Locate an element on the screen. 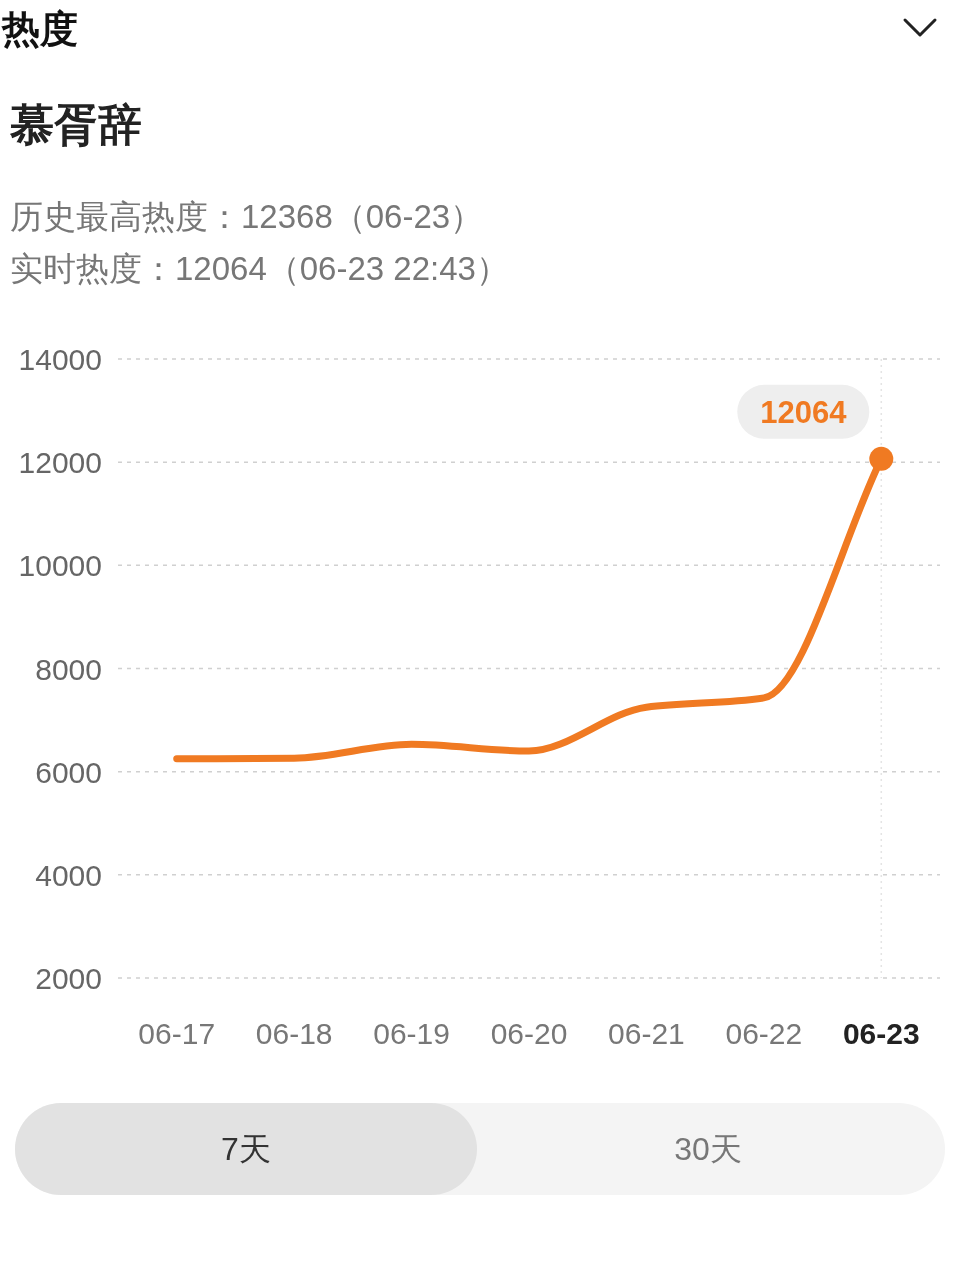  x-tick-label: 06-19 is located at coordinates (411, 1033).